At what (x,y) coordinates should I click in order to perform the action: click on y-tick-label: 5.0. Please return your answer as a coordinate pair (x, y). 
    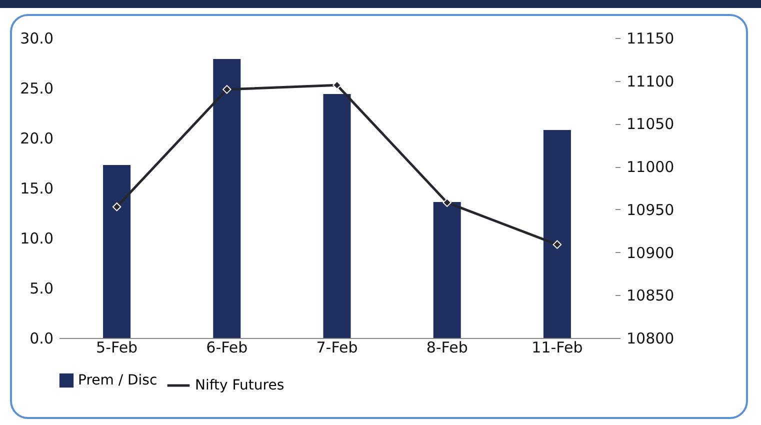
    Looking at the image, I should click on (42, 289).